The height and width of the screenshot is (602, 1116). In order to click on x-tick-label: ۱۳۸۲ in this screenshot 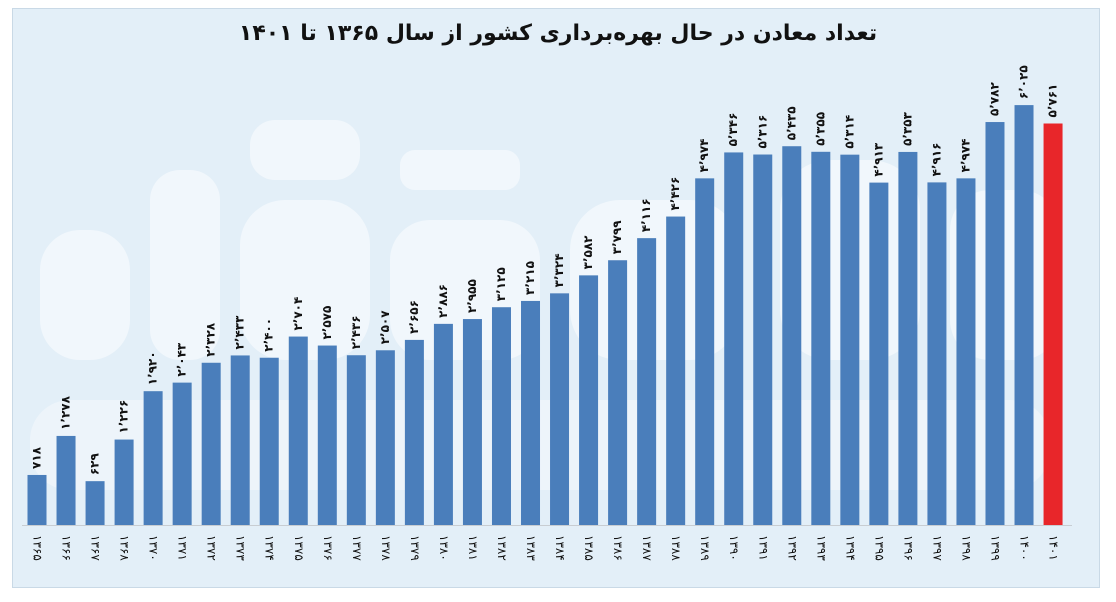, I will do `click(502, 548)`.